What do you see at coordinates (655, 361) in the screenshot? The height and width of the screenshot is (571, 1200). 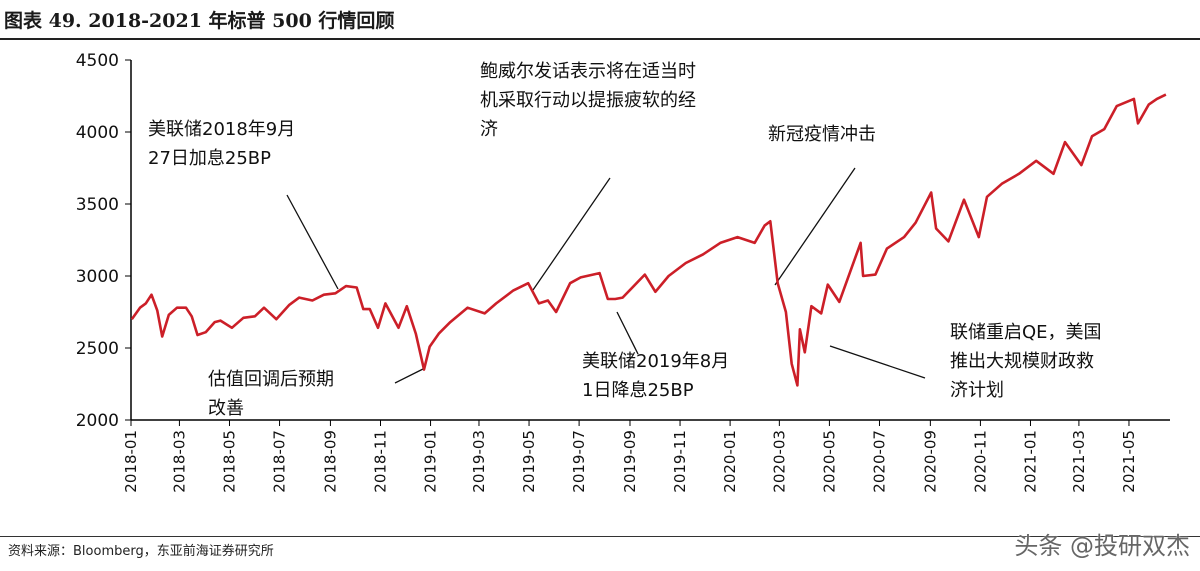 I see `annotation-text: 美联储2019年8月` at bounding box center [655, 361].